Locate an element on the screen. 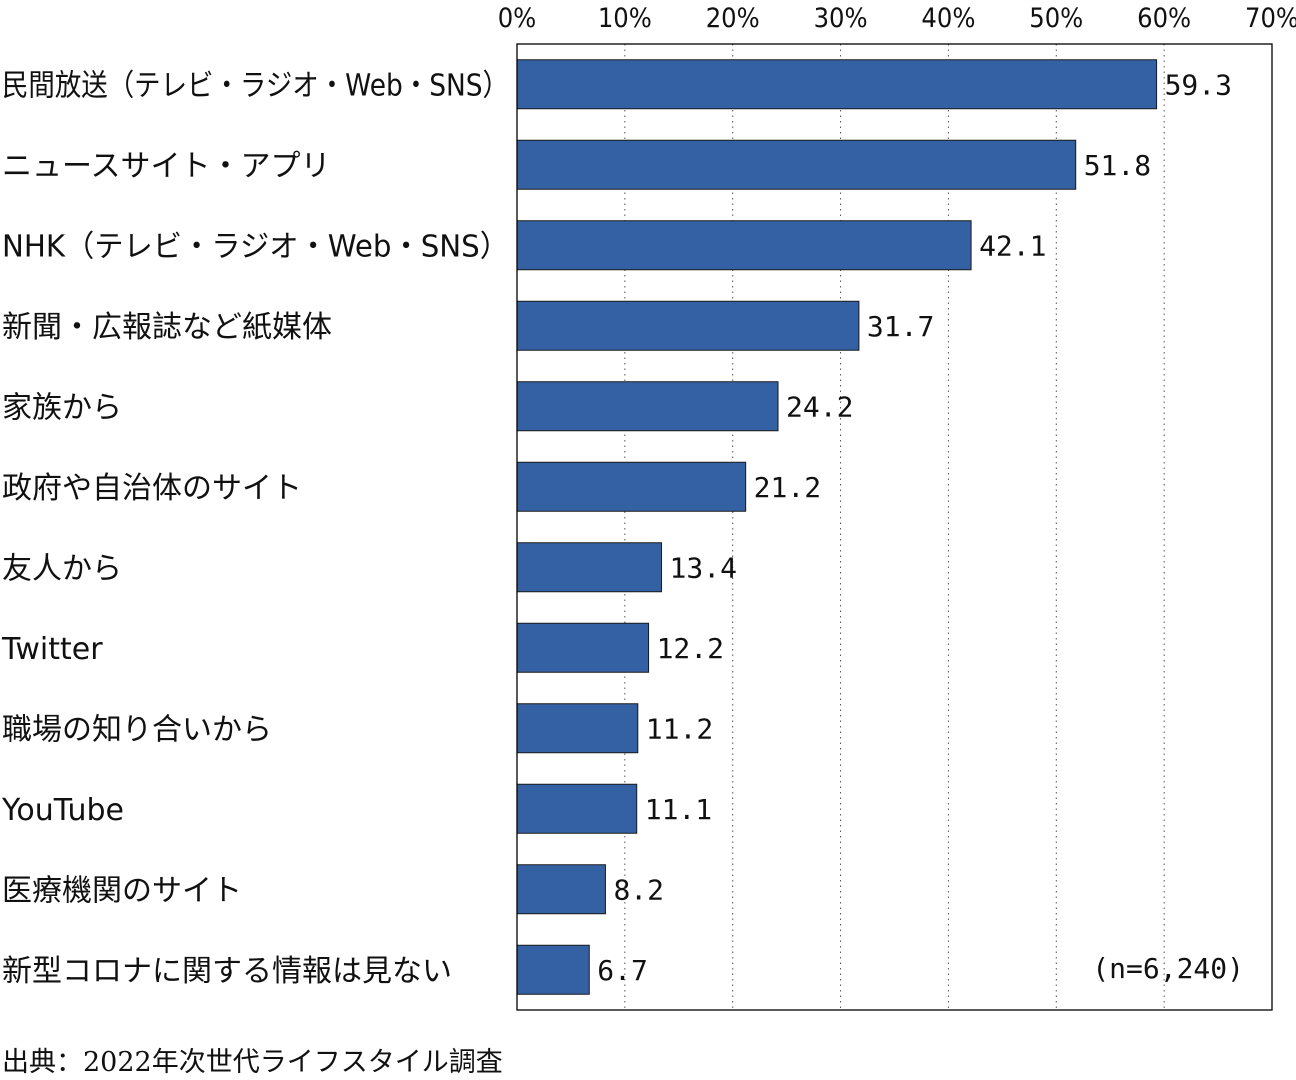  data-label: 24.2 is located at coordinates (819, 406).